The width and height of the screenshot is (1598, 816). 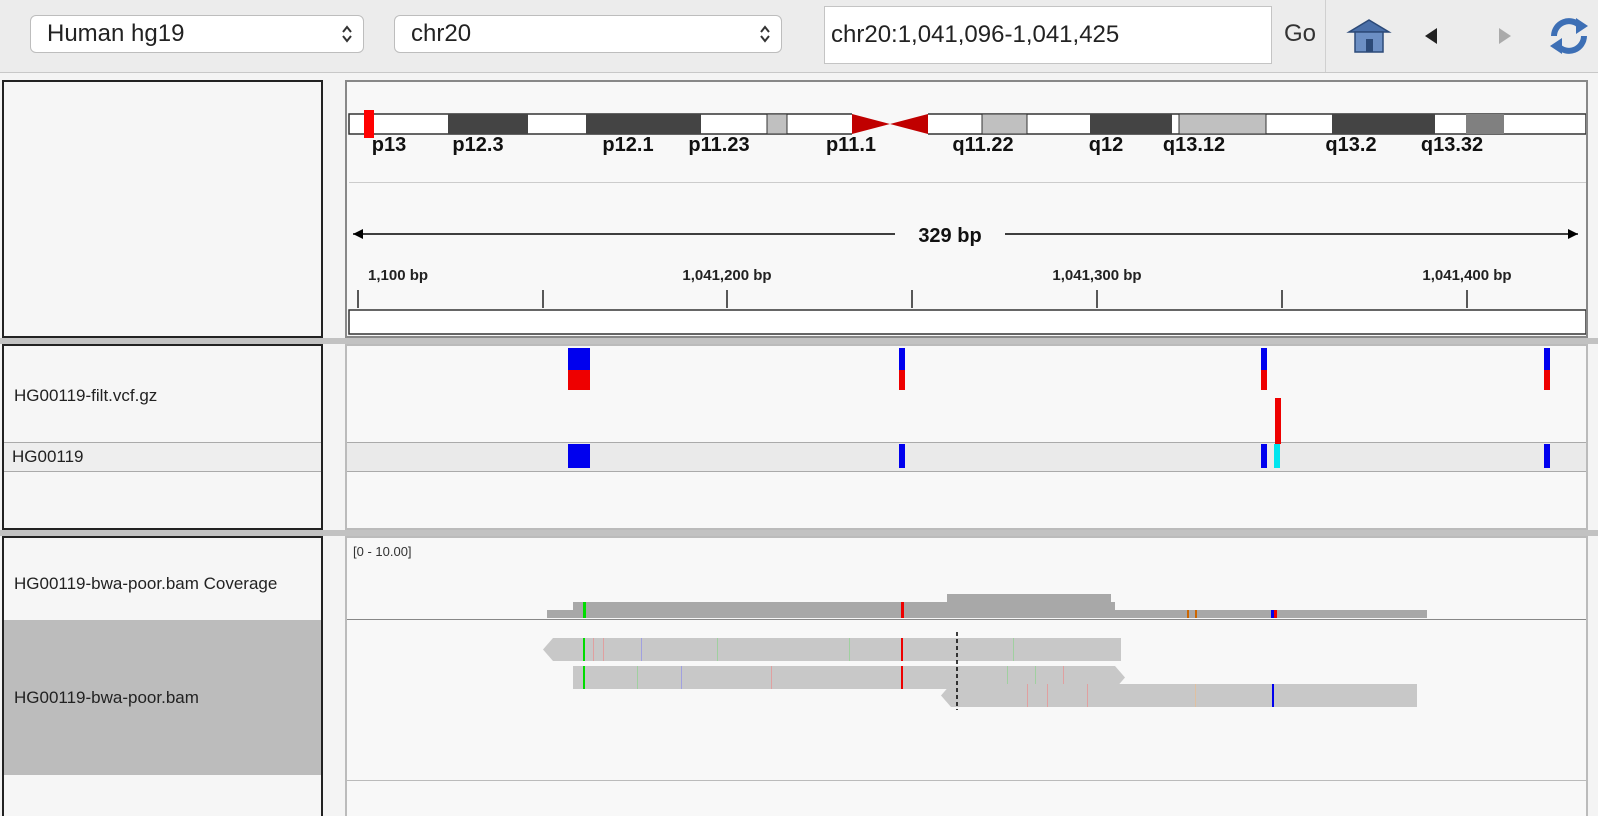 I want to click on variant-name-panel: HG00119-filt.vcf.gz HG00119, so click(x=162, y=437).